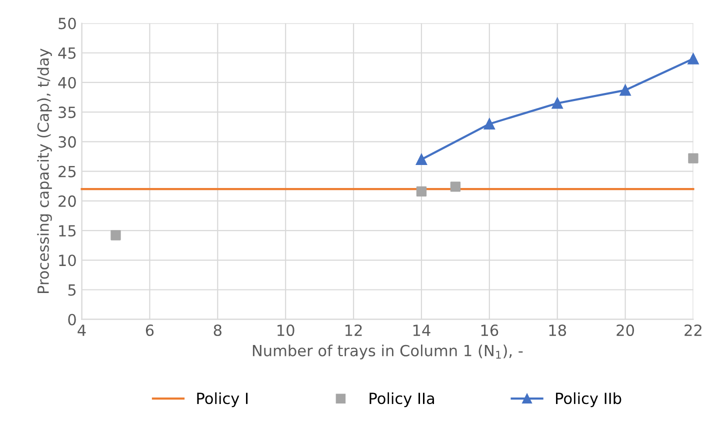  I want to click on legend-label: Policy IIa, so click(402, 400).